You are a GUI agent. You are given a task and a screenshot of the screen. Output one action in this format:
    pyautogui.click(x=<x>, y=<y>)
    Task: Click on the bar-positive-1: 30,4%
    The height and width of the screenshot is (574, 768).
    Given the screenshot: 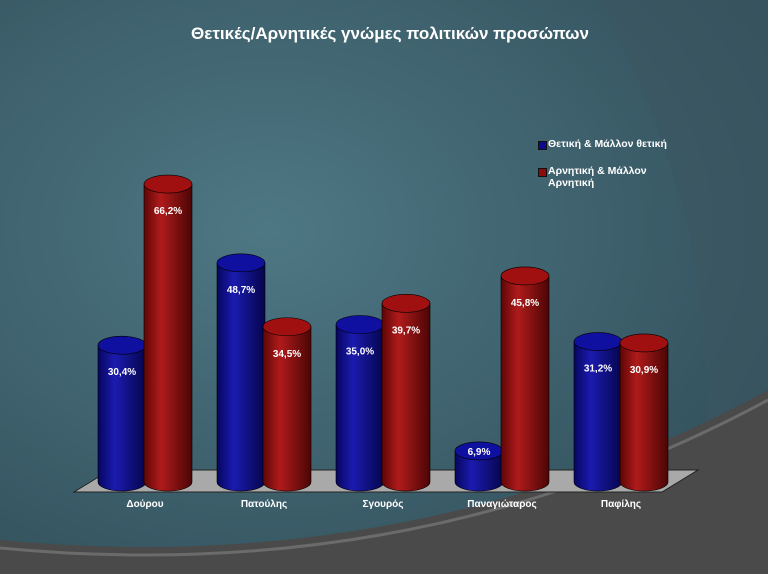 What is the action you would take?
    pyautogui.click(x=122, y=413)
    